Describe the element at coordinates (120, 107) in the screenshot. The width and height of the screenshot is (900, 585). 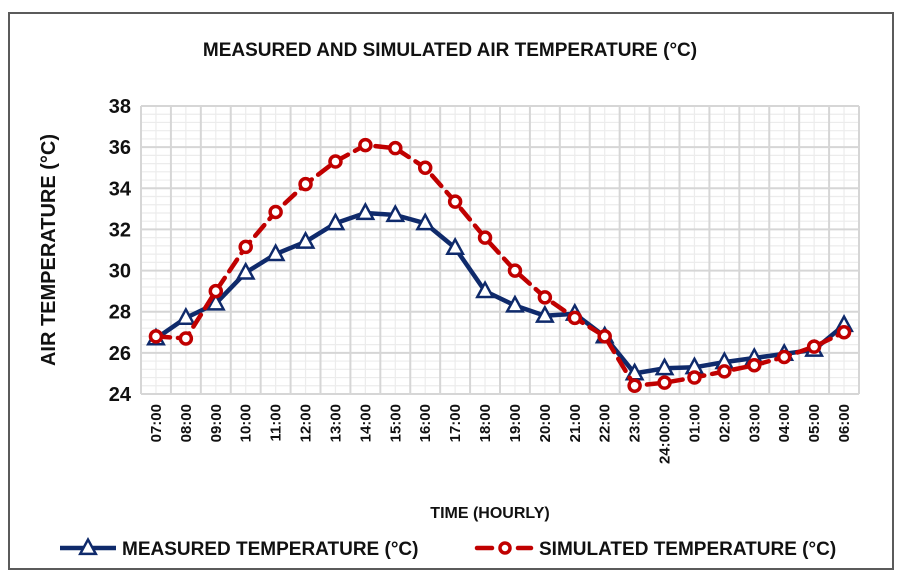
I see `y-tick-label: 38` at that location.